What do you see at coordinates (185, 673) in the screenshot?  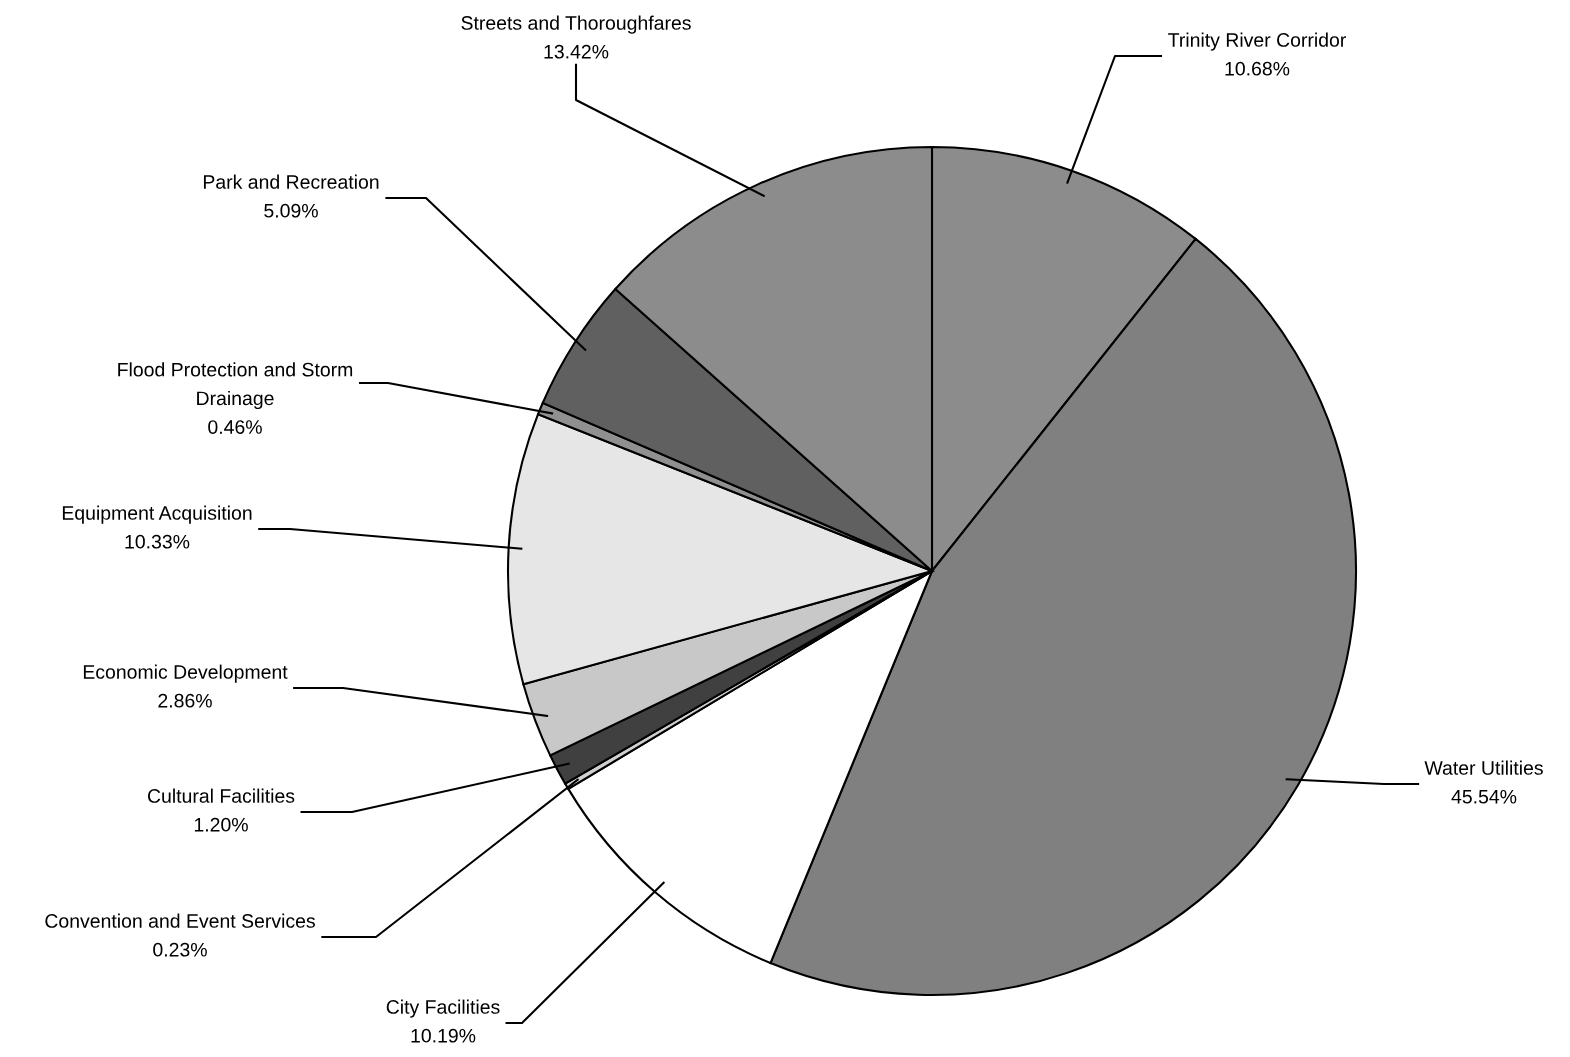 I see `slice-label: Economic Development` at bounding box center [185, 673].